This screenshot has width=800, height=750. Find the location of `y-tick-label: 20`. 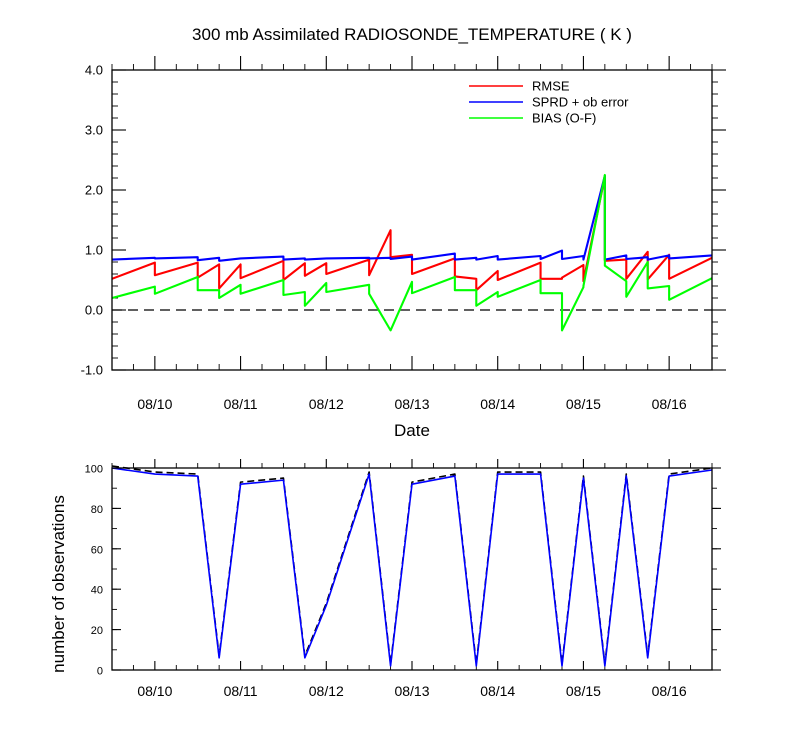

y-tick-label: 20 is located at coordinates (97, 631).